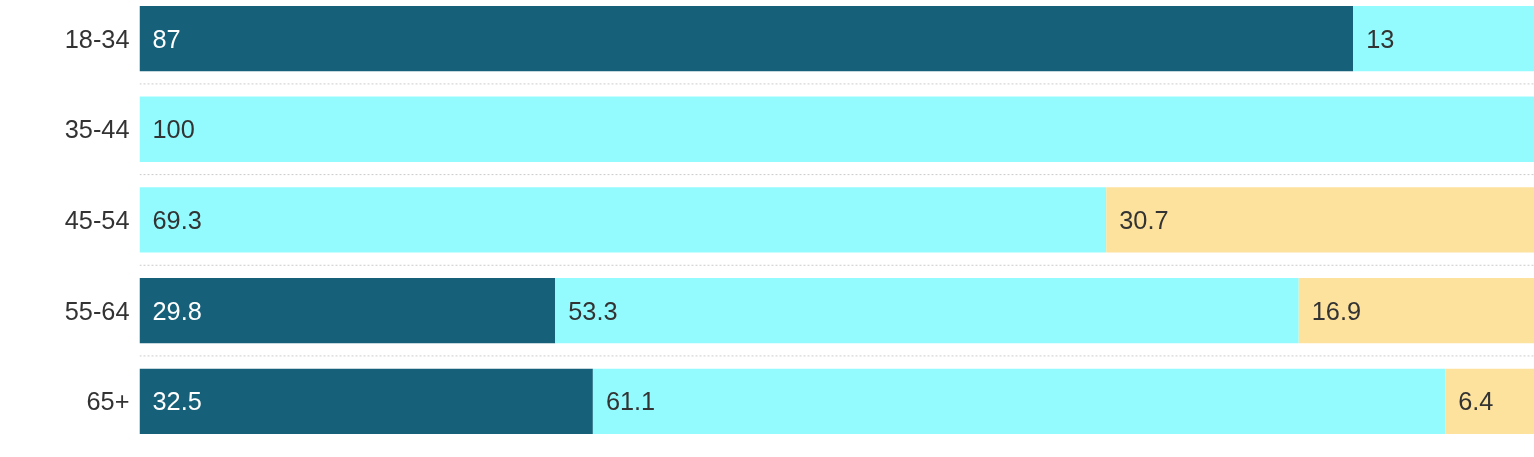 The image size is (1534, 457). Describe the element at coordinates (108, 401) in the screenshot. I see `y-tick-label: 65+` at that location.